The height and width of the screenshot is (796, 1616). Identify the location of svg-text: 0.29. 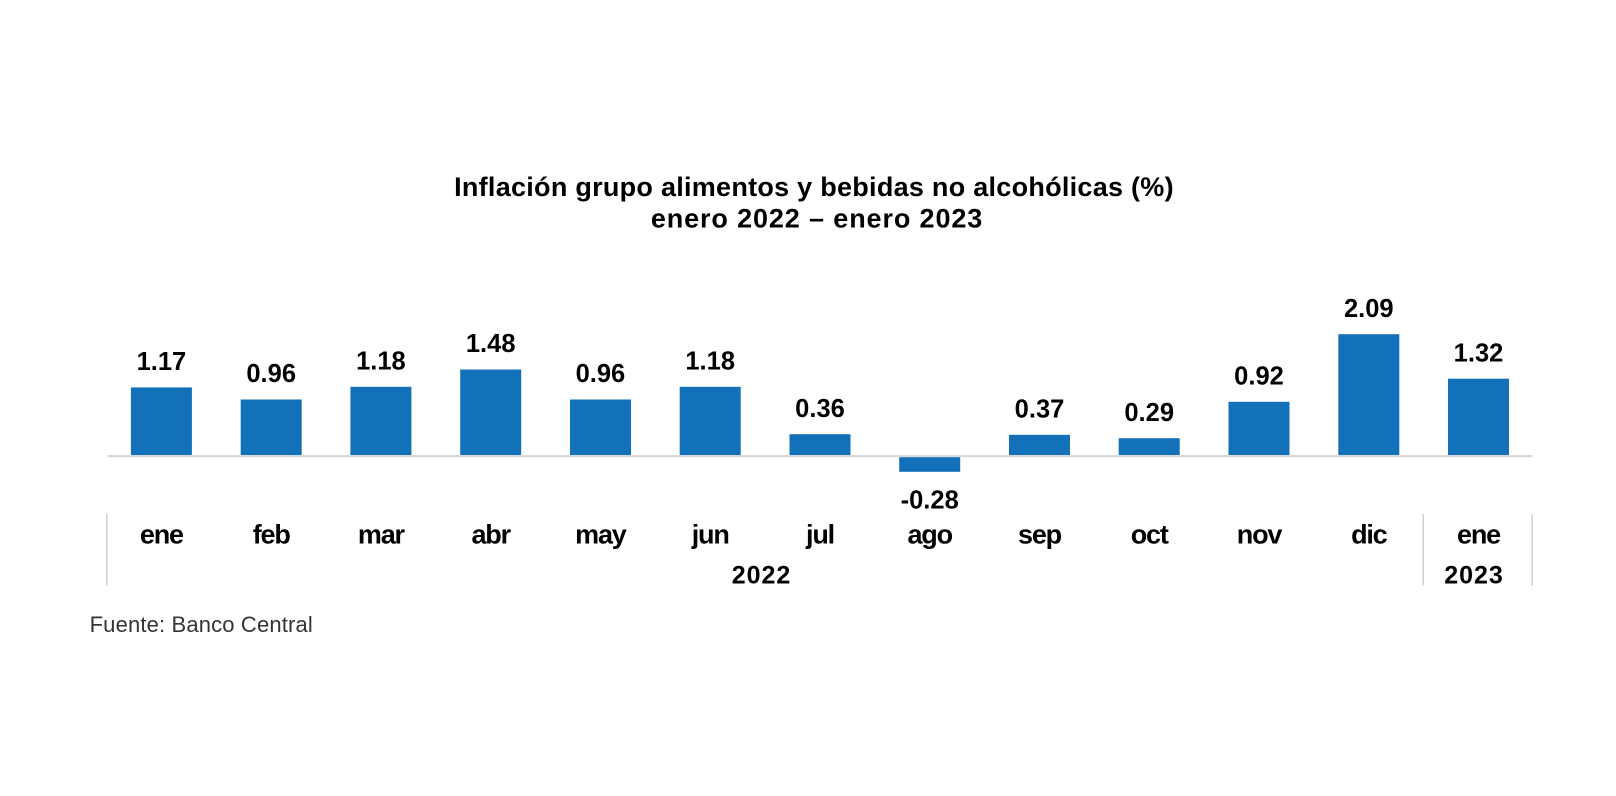
(1149, 413).